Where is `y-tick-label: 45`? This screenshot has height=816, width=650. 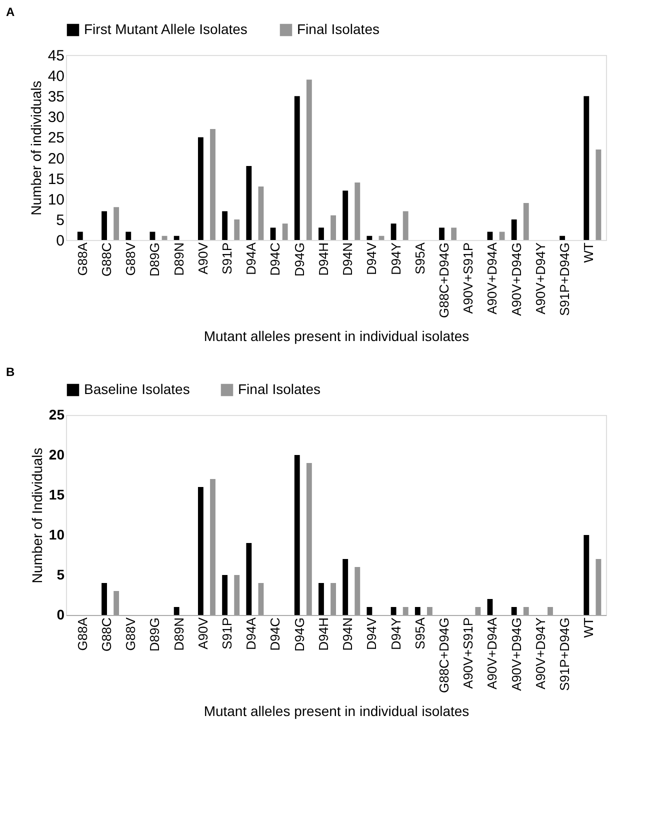 y-tick-label: 45 is located at coordinates (56, 56).